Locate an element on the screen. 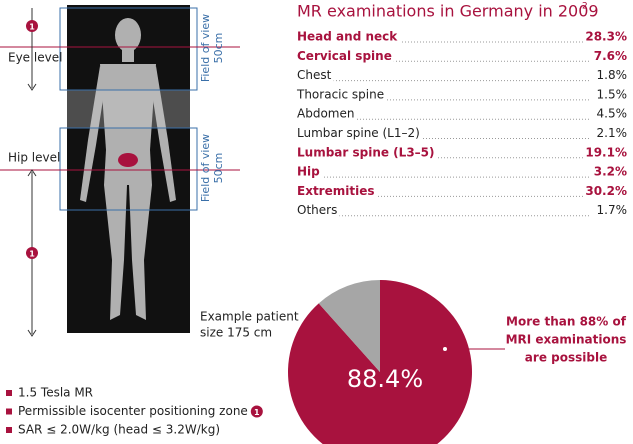 The image size is (633, 444). row-label: Head and neck is located at coordinates (347, 37).